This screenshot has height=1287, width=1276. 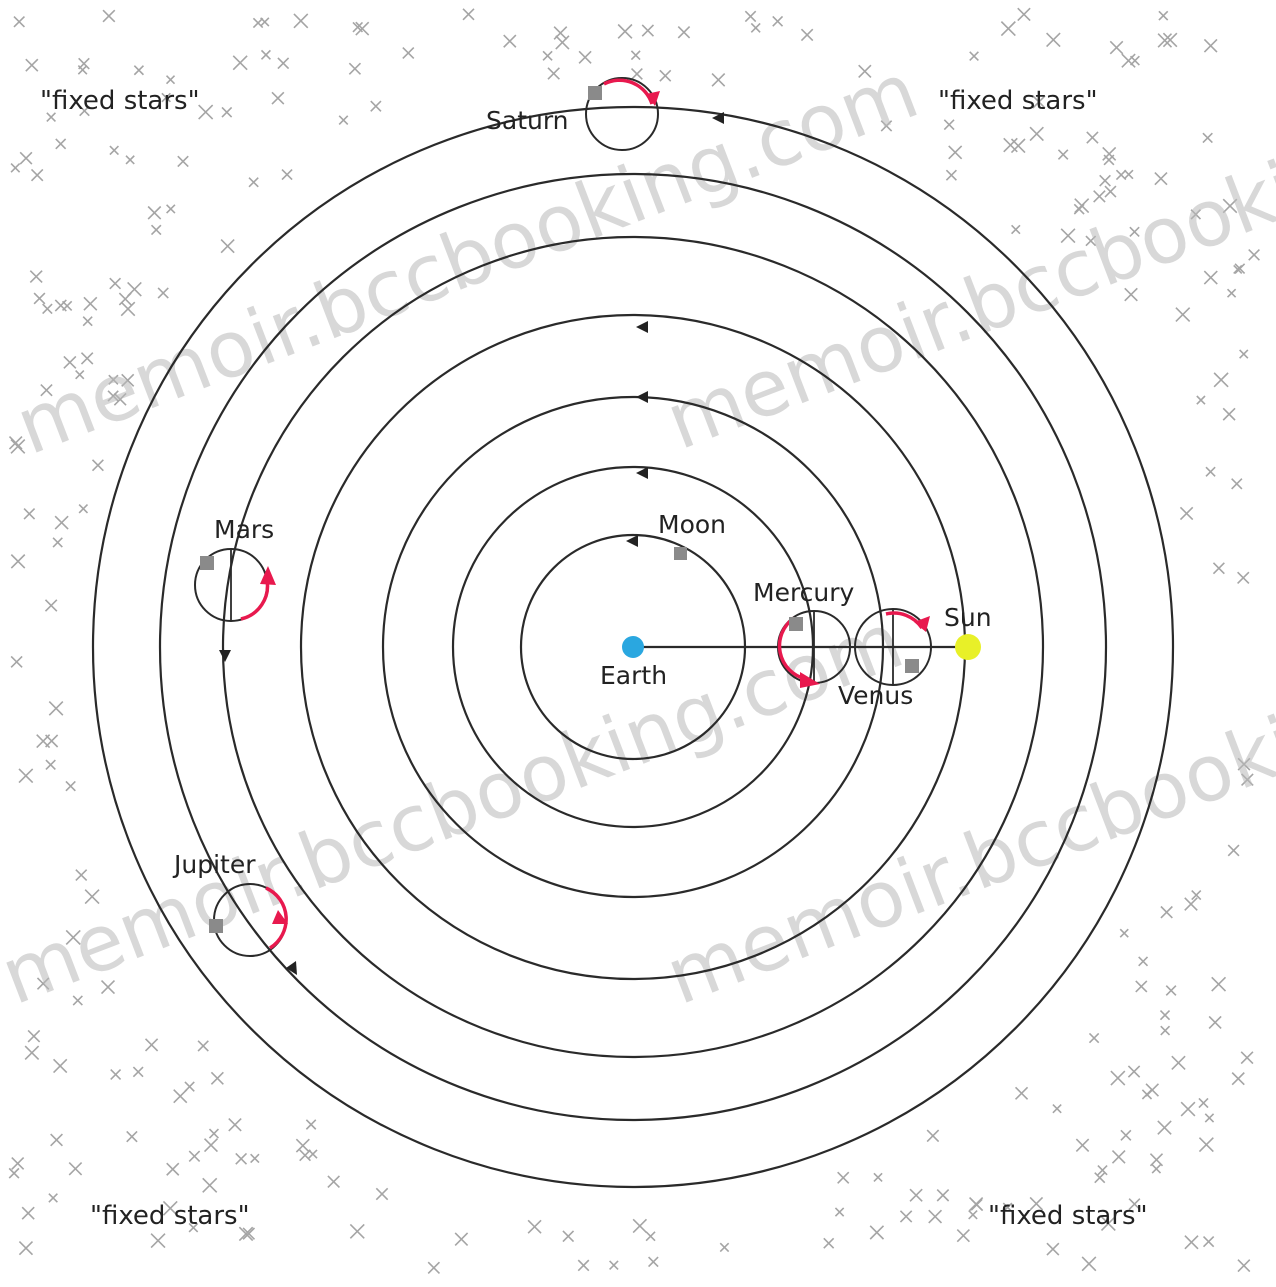 What do you see at coordinates (225, 656) in the screenshot?
I see `mars-orbit-arrow-icon` at bounding box center [225, 656].